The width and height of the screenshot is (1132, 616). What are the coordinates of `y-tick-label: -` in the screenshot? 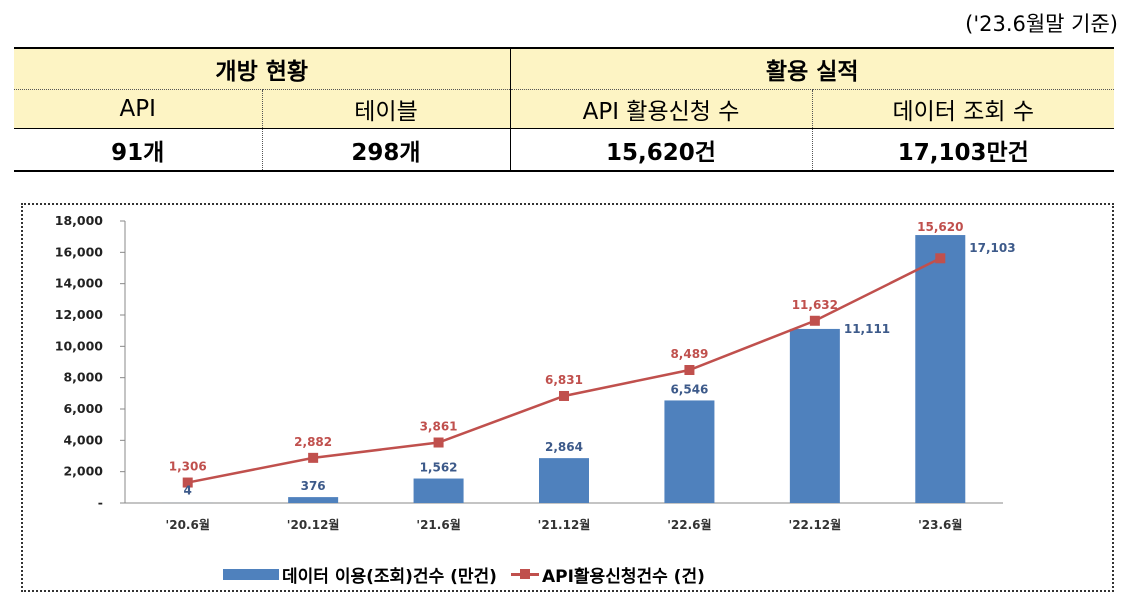 It's located at (100, 502).